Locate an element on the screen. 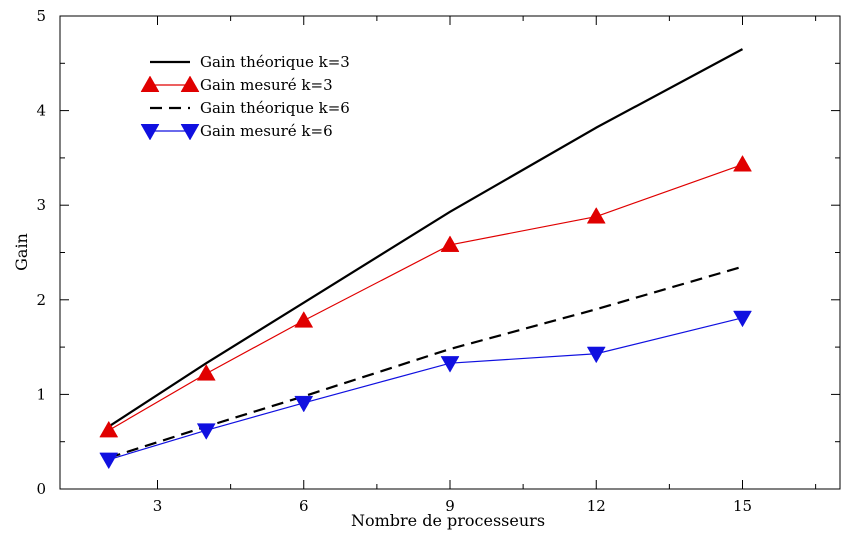  y-axis-label: Gain is located at coordinates (21, 252).